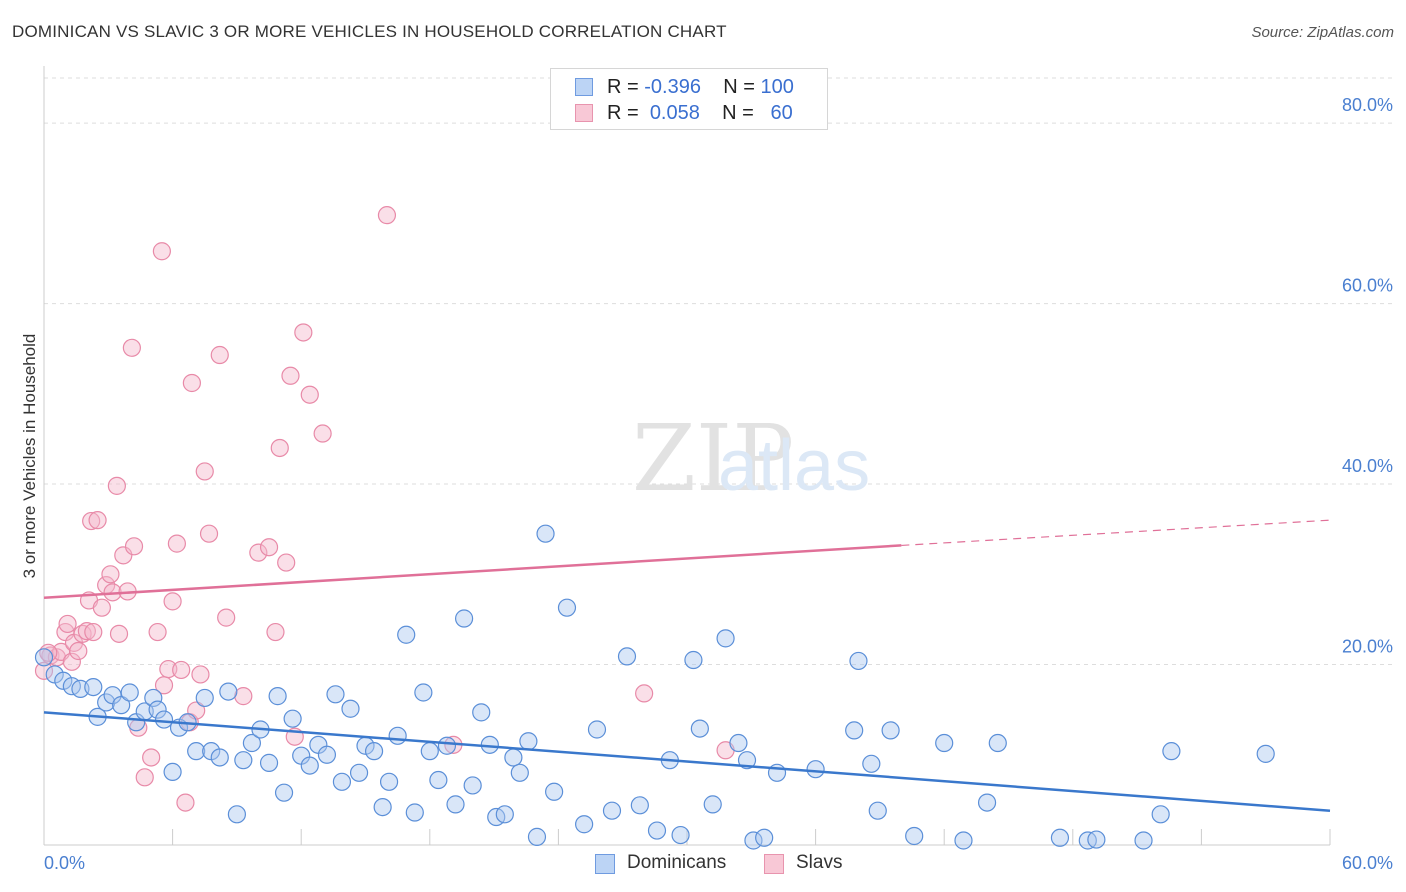  Describe the element at coordinates (819, 862) in the screenshot. I see `series-legend-label: Slavs` at that location.